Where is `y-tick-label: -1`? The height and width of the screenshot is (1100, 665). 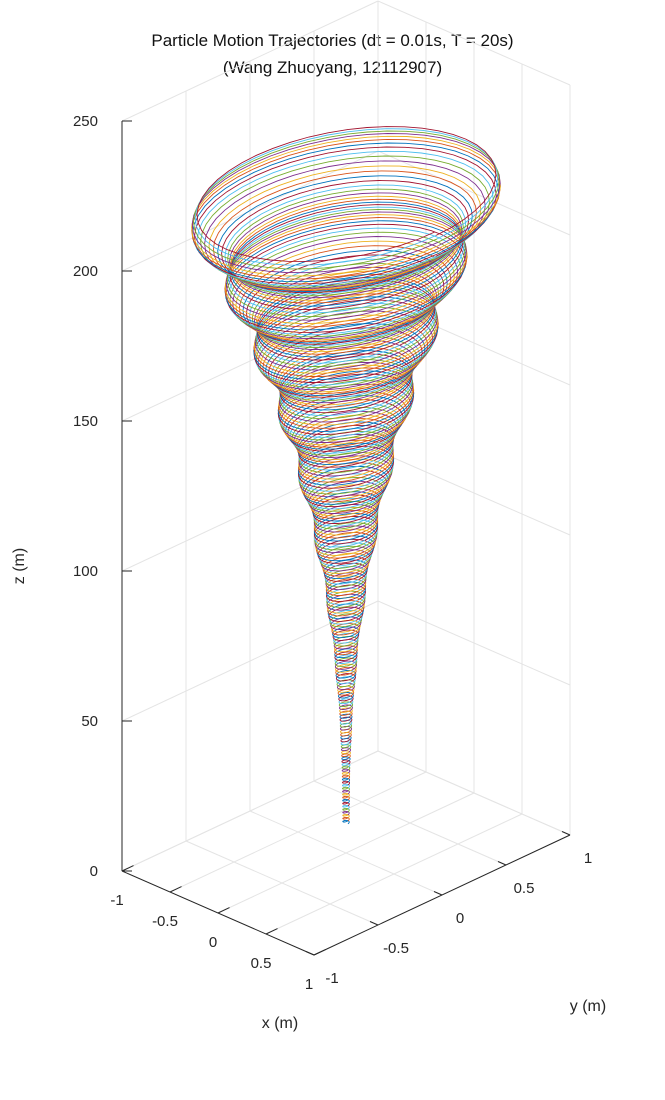
y-tick-label: -1 is located at coordinates (331, 978).